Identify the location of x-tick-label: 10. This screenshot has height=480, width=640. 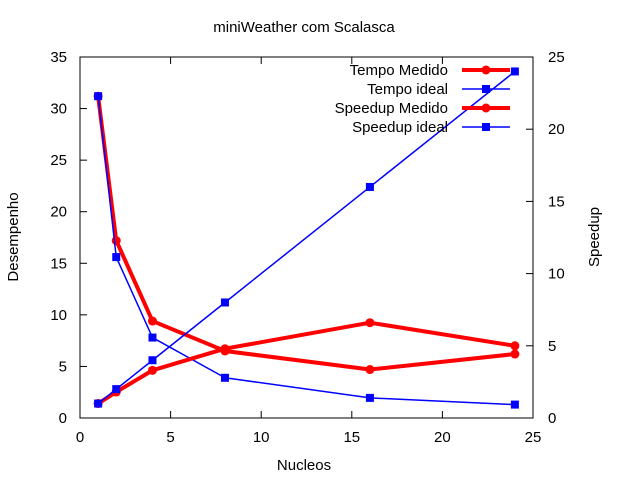
(261, 437).